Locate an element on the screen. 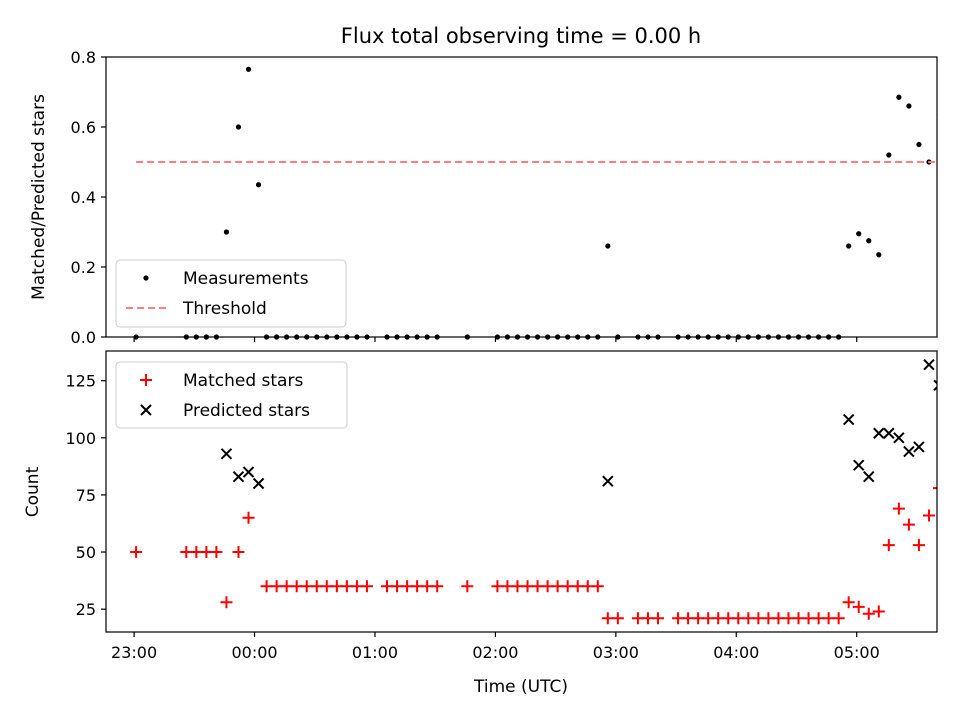 The width and height of the screenshot is (960, 720). chart-title: Flux total observing time = 0.00 h is located at coordinates (521, 36).